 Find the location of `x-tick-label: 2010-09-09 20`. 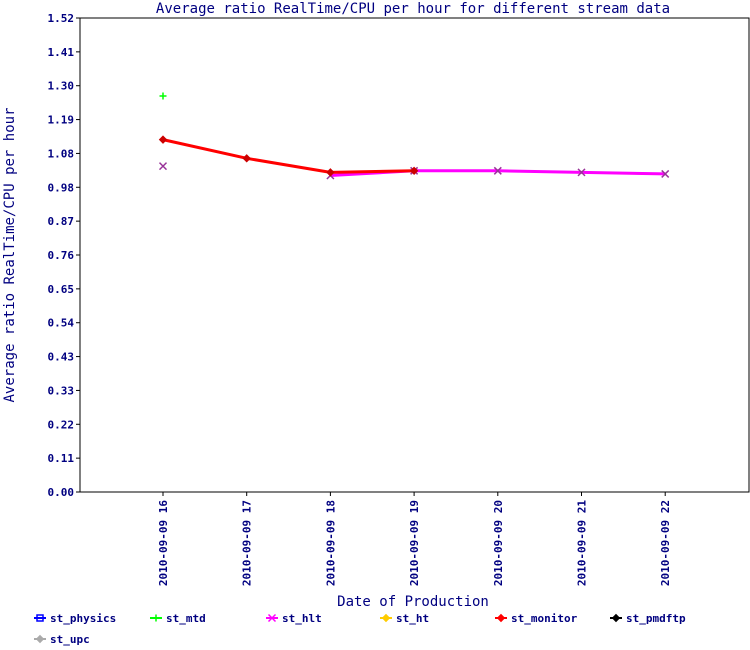

x-tick-label: 2010-09-09 20 is located at coordinates (498, 543).